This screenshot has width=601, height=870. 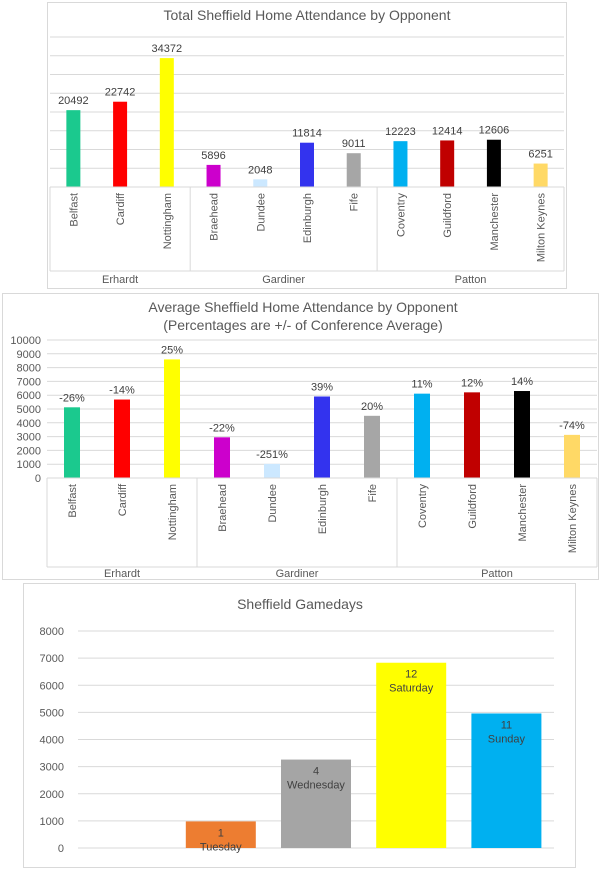 I want to click on data-label: -74%, so click(x=572, y=426).